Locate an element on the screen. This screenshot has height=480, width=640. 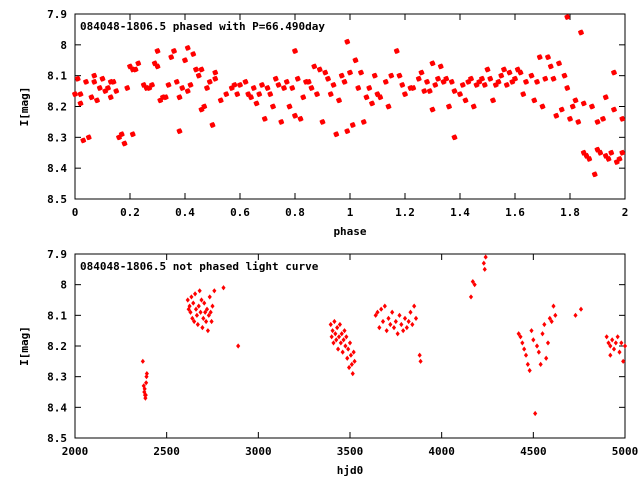
x-tick-label: 3000 is located at coordinates (258, 451).